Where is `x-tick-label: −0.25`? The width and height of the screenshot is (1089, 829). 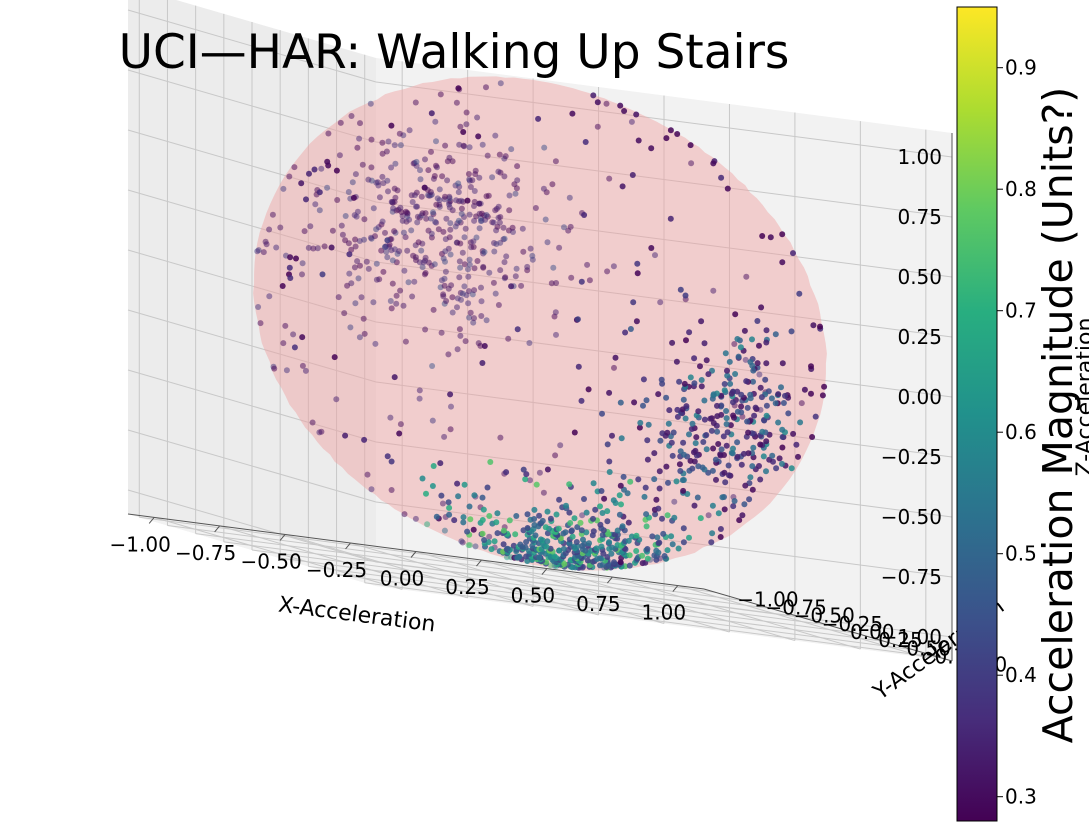 x-tick-label: −0.25 is located at coordinates (336, 570).